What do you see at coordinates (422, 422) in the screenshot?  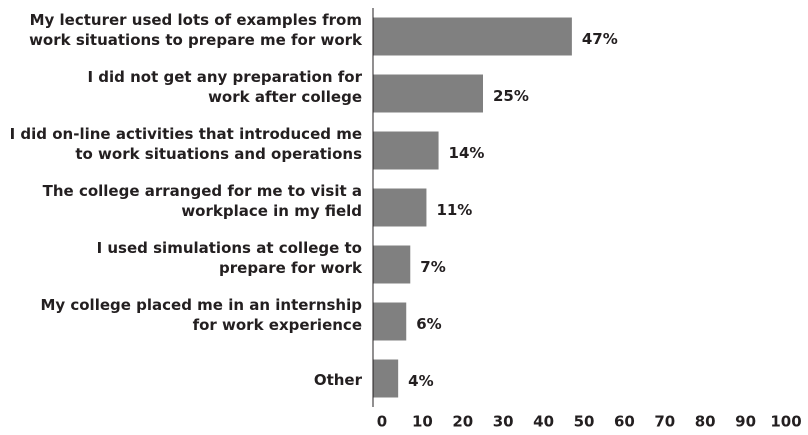 I see `x-tick-label: 10` at bounding box center [422, 422].